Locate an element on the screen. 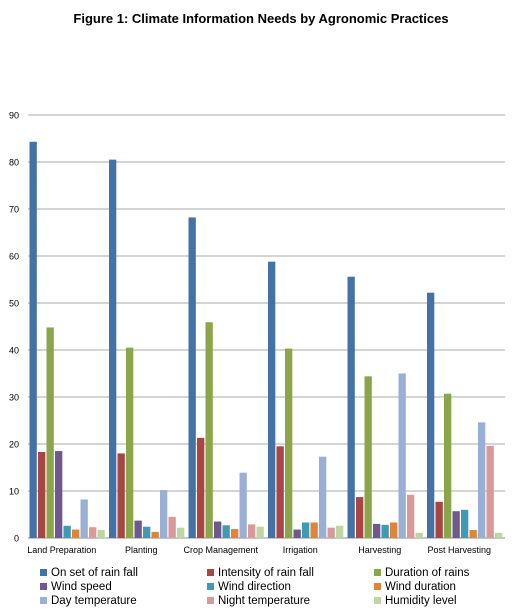 Image resolution: width=522 pixels, height=615 pixels. y-tick-label: 40 is located at coordinates (14, 351).